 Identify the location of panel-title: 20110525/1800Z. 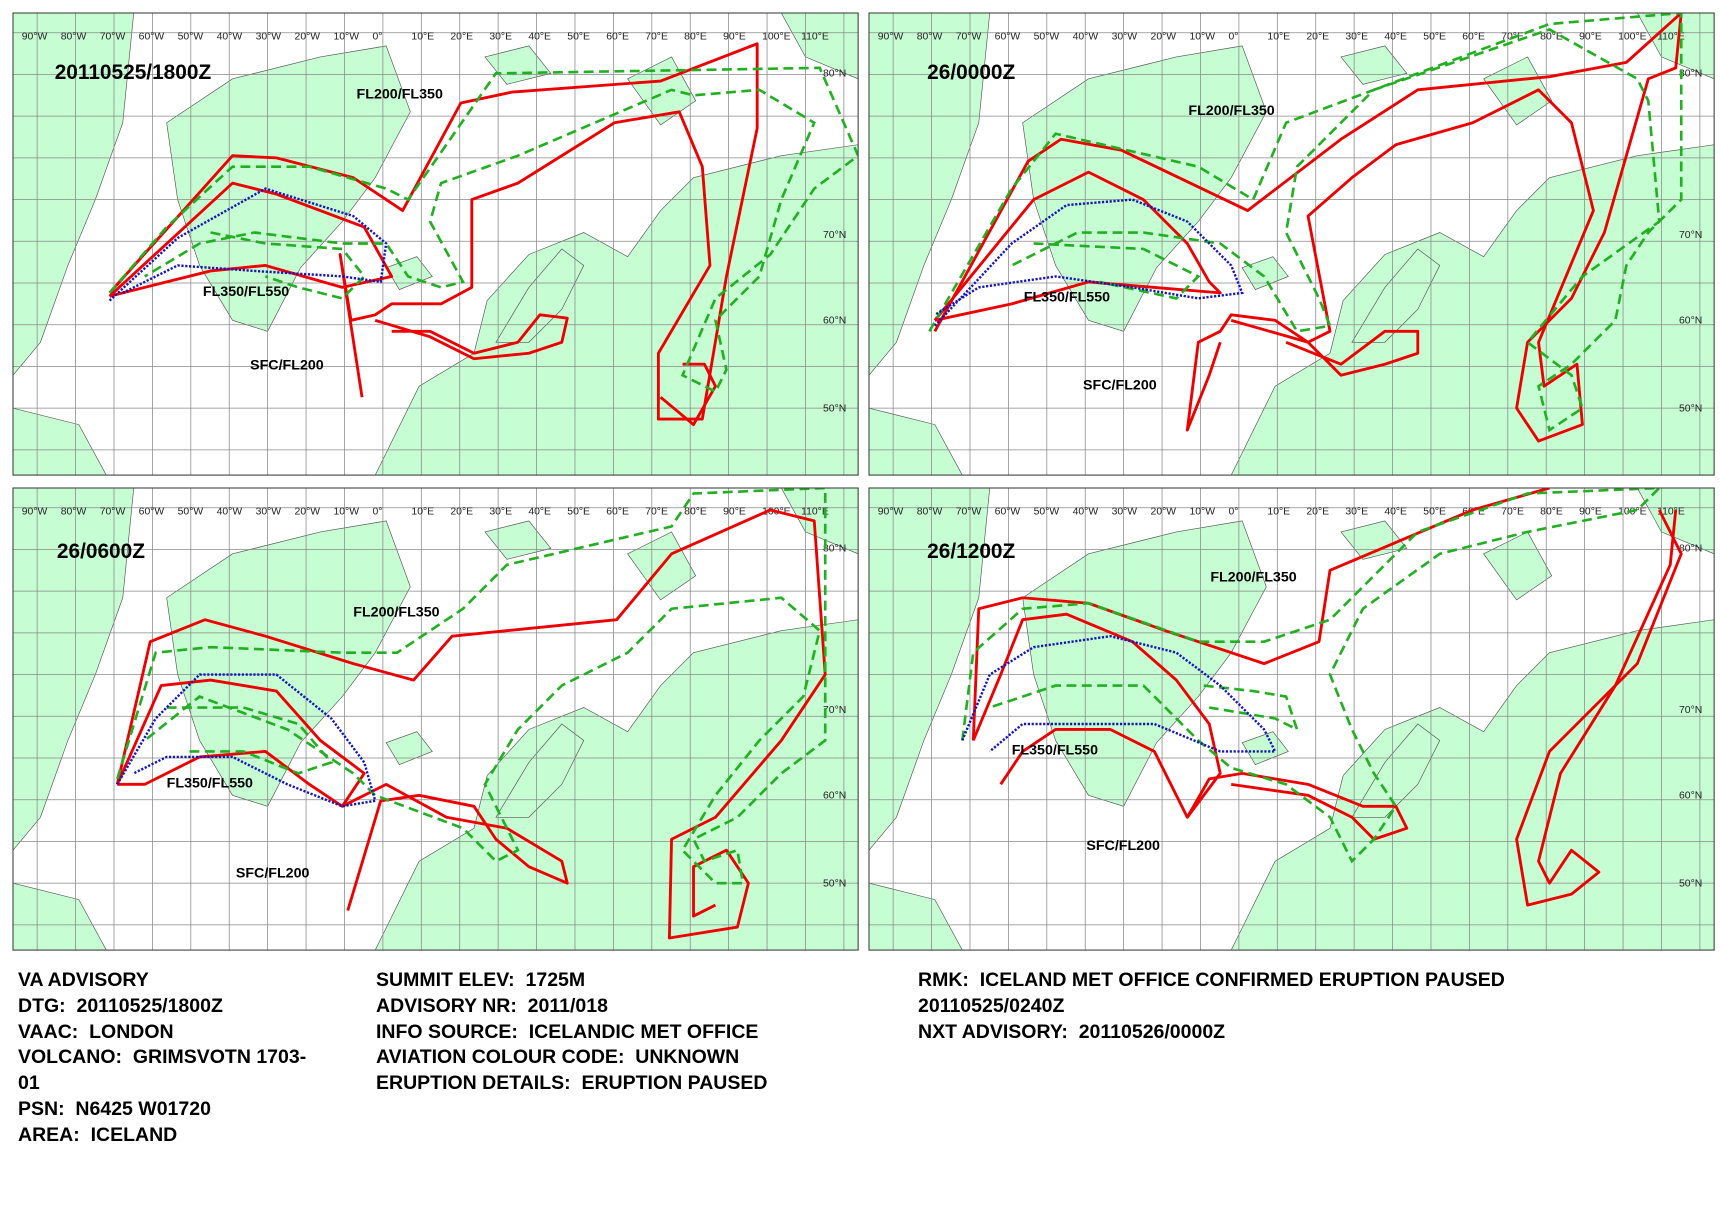
(133, 72).